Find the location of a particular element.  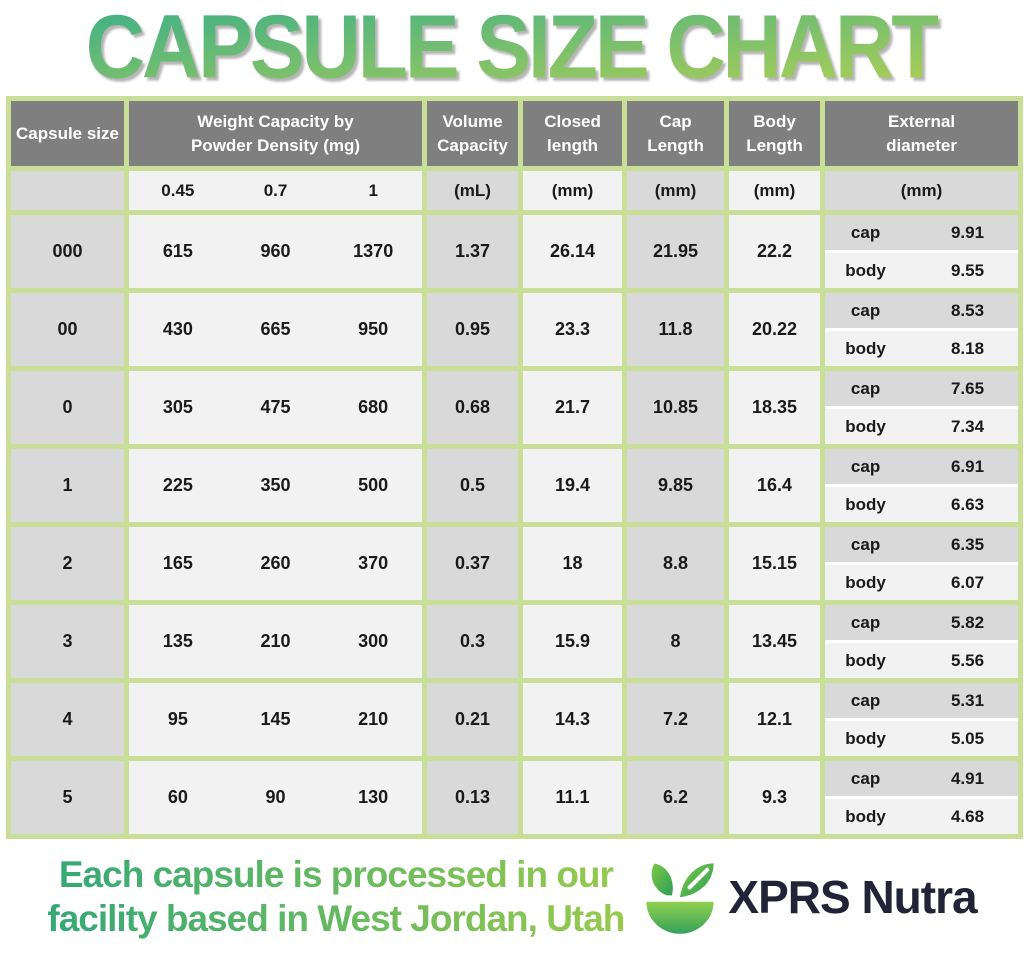

external-cap-row: cap 8.53 is located at coordinates (922, 312).